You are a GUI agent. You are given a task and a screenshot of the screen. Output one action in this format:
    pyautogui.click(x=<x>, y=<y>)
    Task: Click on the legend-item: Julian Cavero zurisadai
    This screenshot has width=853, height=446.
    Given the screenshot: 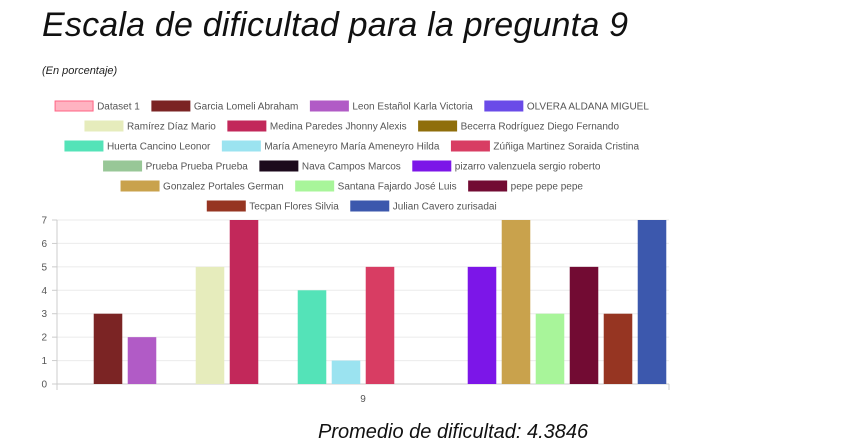 What is the action you would take?
    pyautogui.click(x=423, y=206)
    